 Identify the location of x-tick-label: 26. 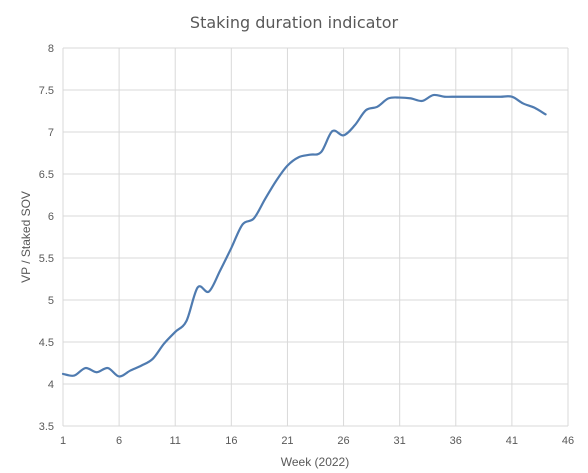
(343, 441).